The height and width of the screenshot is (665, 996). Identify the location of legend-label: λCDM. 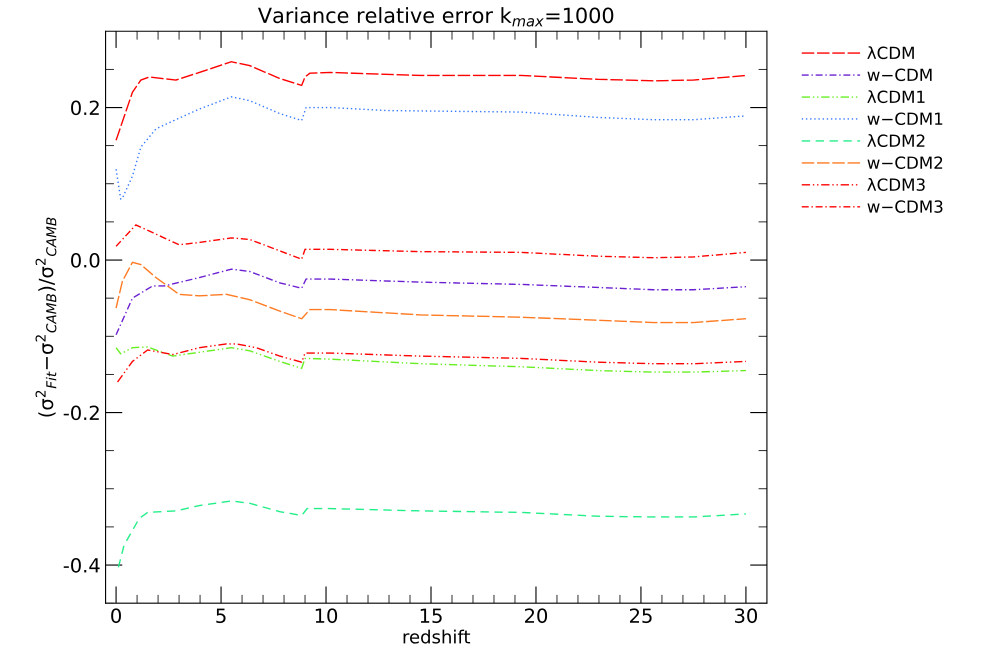
(890, 53).